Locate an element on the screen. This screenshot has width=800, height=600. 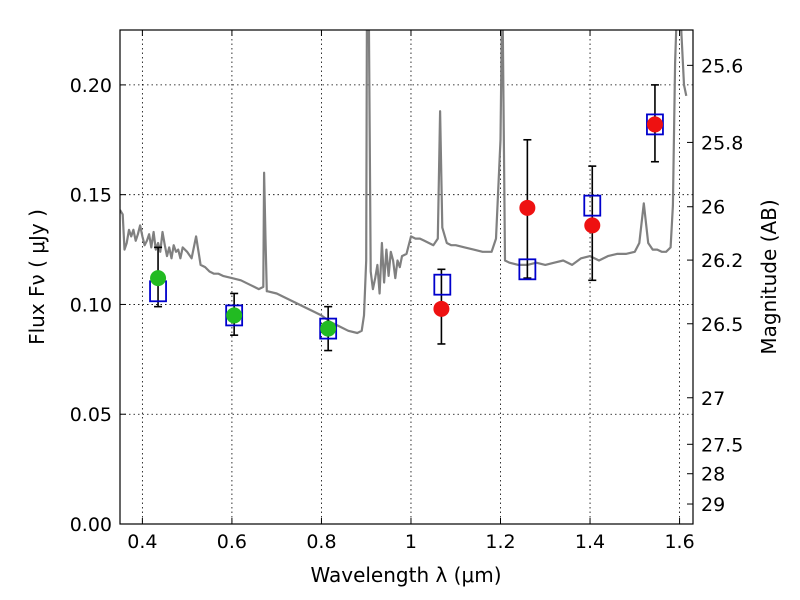
right-tick-label: 28 is located at coordinates (713, 475).